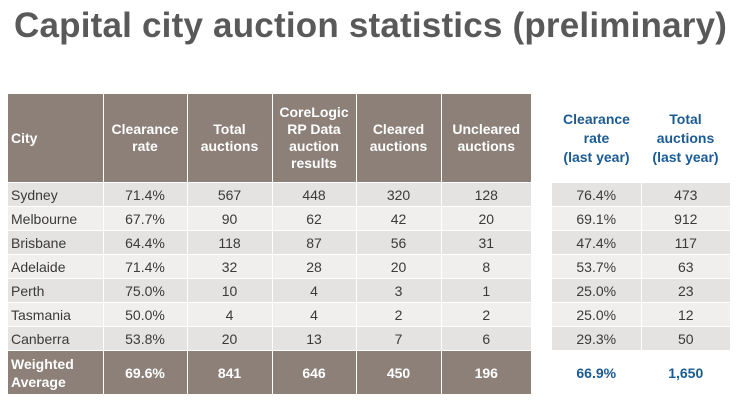  I want to click on header-line: CoreLogic, so click(314, 112).